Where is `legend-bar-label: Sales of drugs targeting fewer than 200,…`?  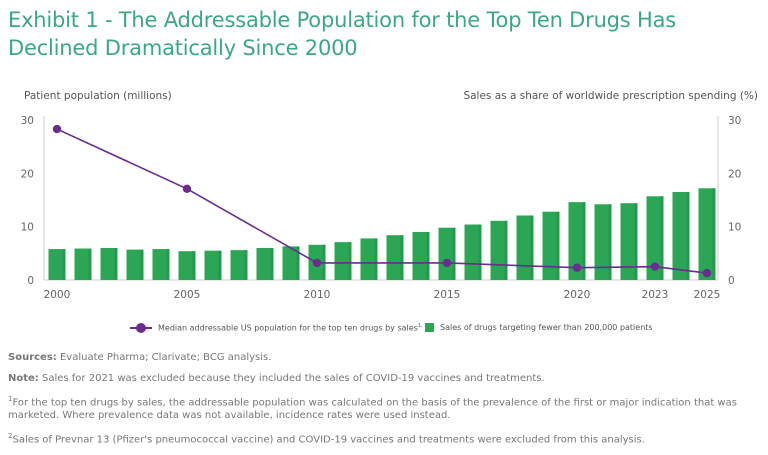
legend-bar-label: Sales of drugs targeting fewer than 200,… is located at coordinates (546, 327).